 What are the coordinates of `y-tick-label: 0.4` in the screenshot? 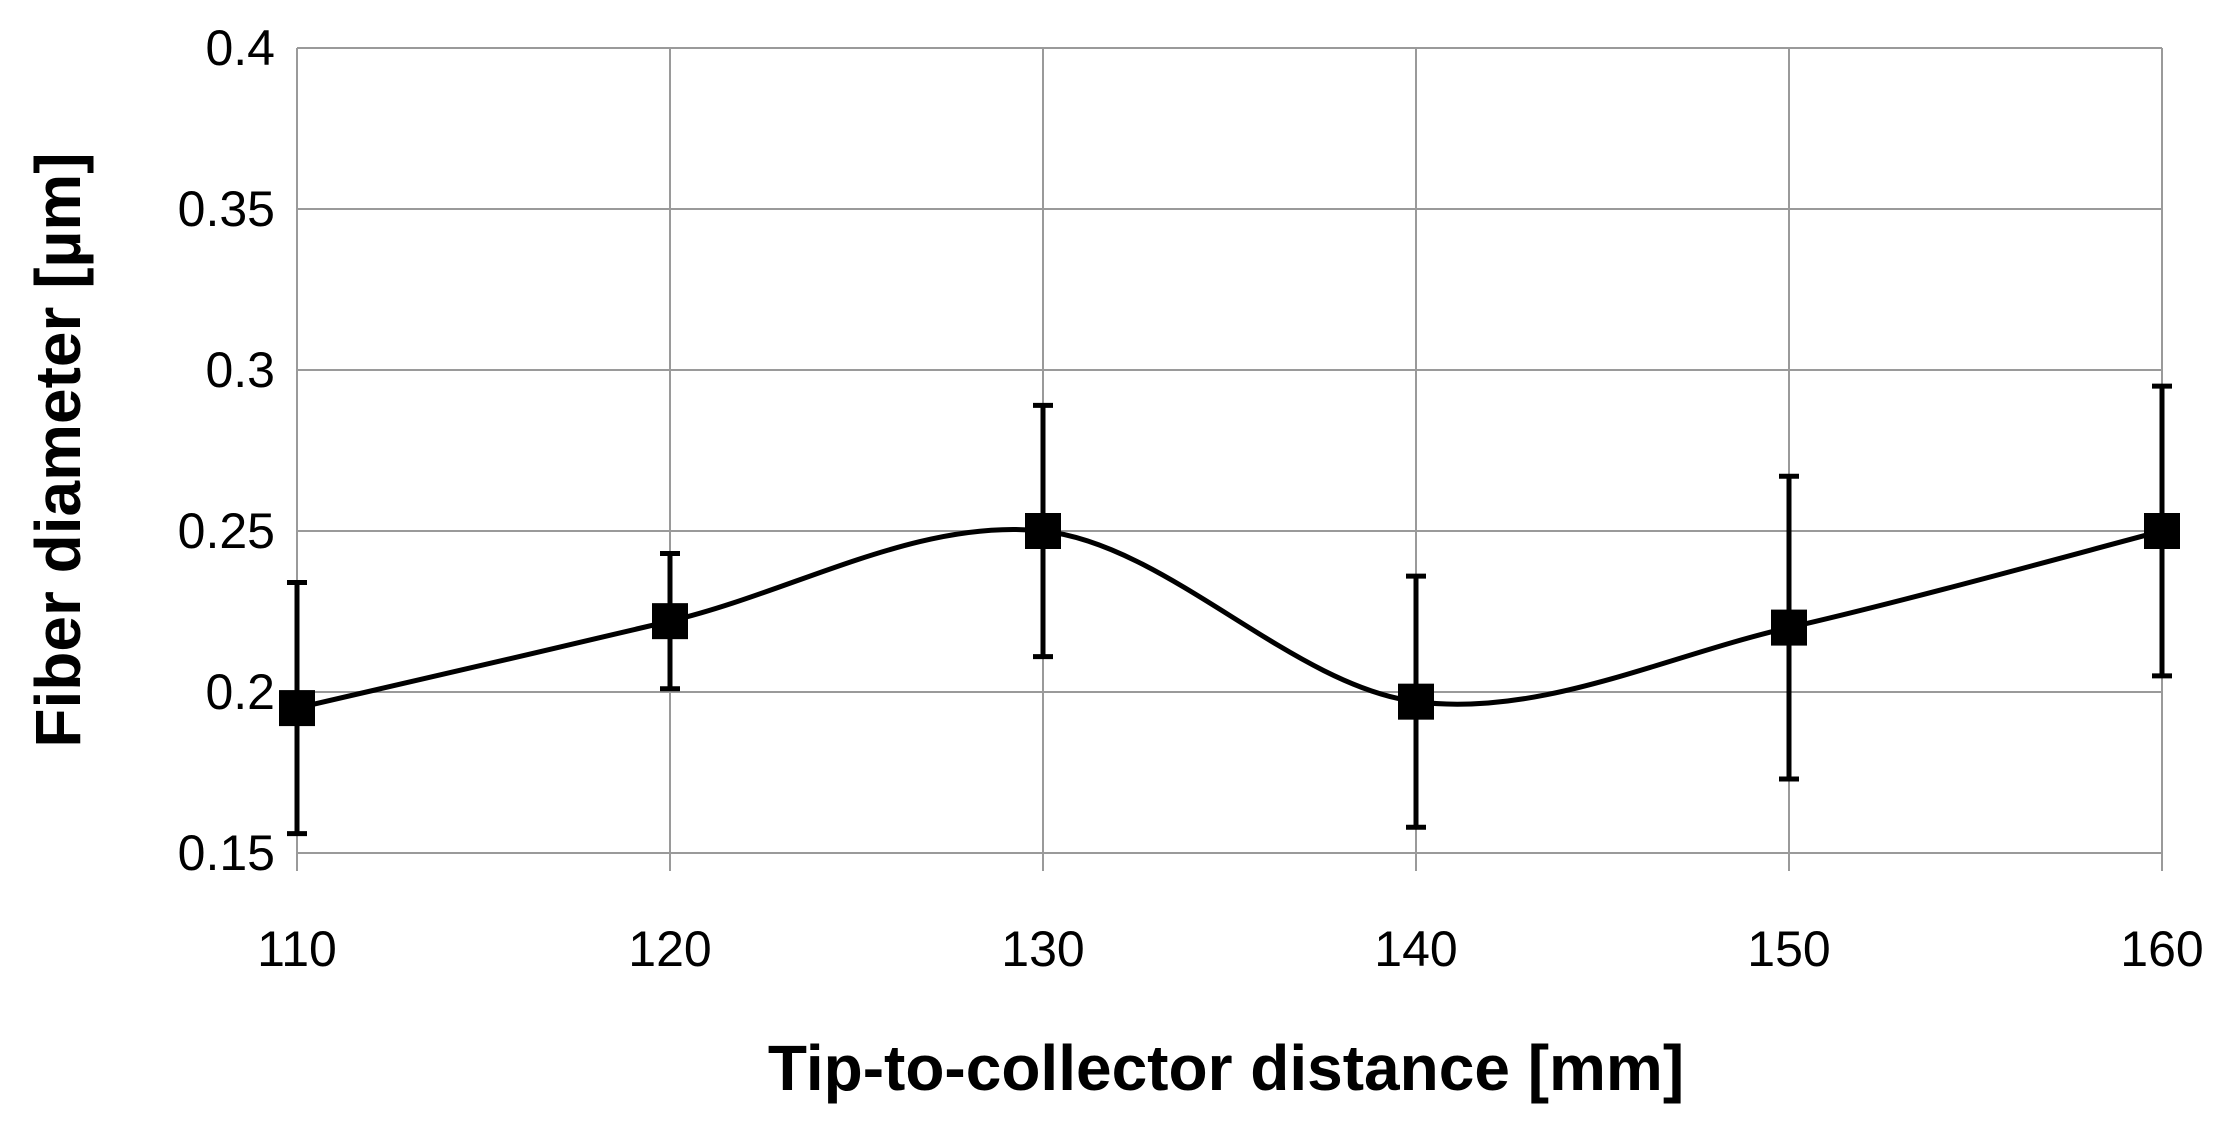 It's located at (240, 48).